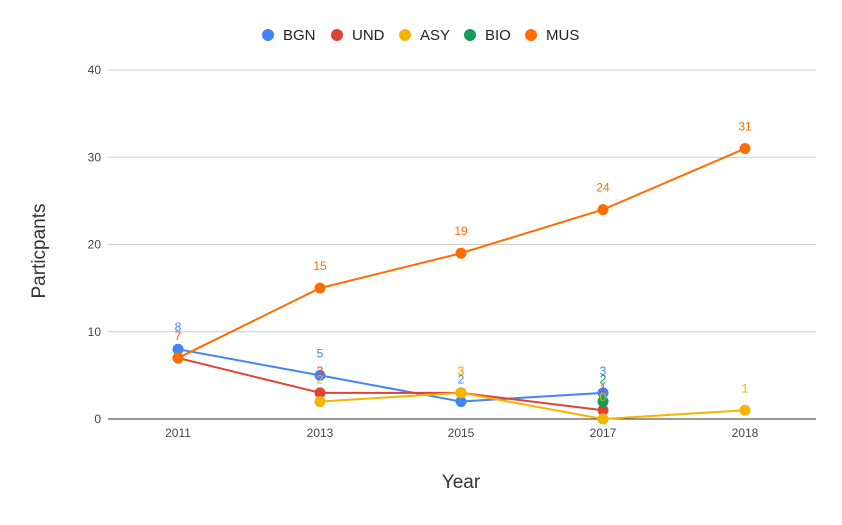  Describe the element at coordinates (320, 380) in the screenshot. I see `data-label-asy: 2` at that location.